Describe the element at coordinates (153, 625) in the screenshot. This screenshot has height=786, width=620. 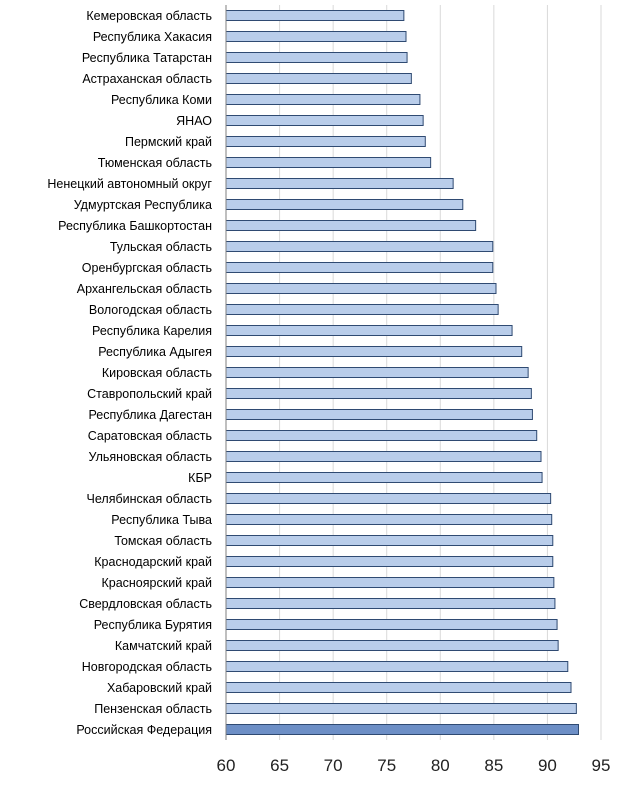
I see `category-label: Республика Бурятия` at that location.